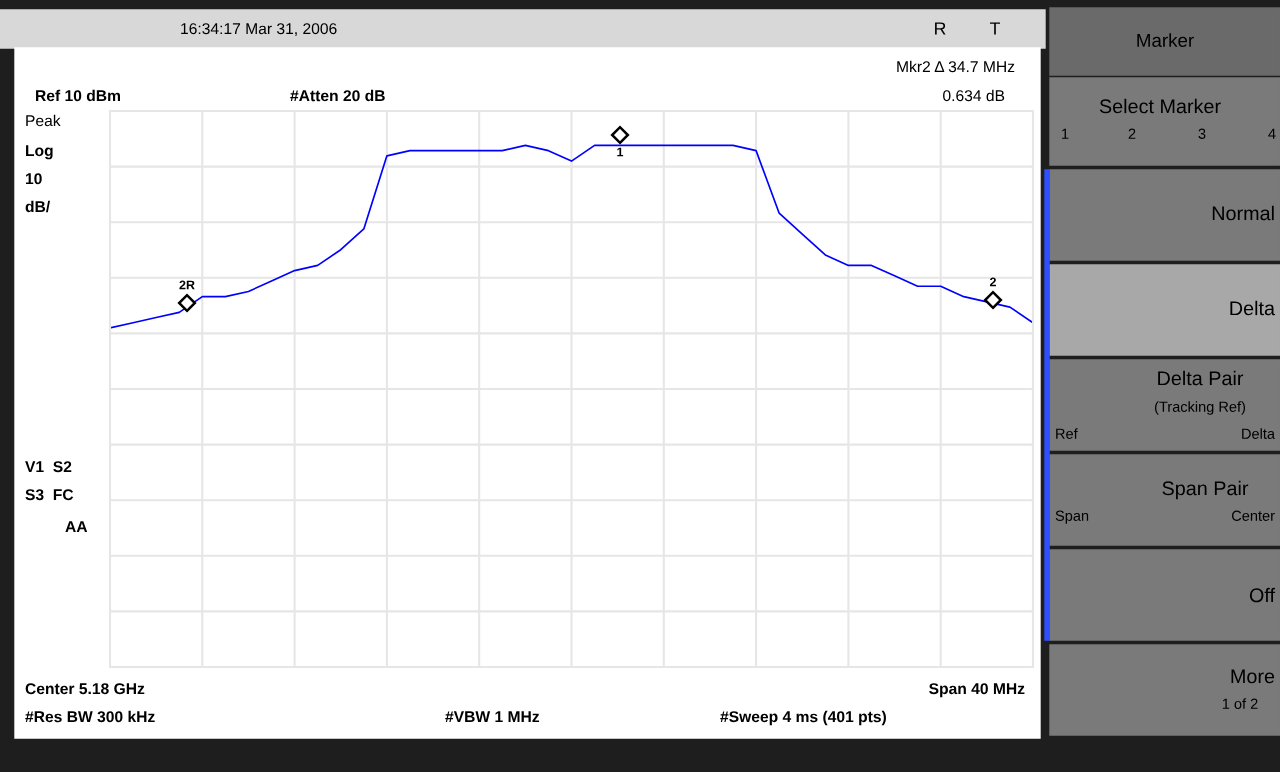 The image size is (1280, 772). Describe the element at coordinates (1240, 703) in the screenshot. I see `text: 1 of 2` at that location.